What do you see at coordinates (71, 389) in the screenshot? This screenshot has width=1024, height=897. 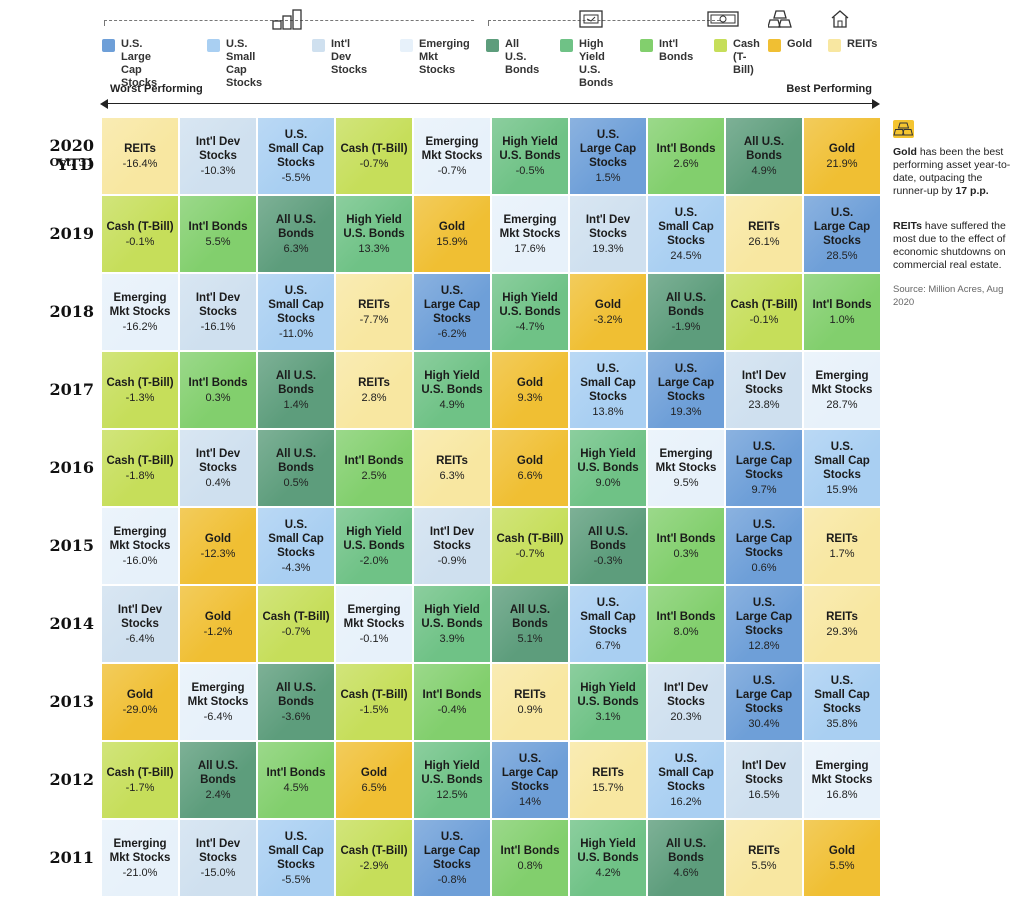 I see `year-label: 2017` at bounding box center [71, 389].